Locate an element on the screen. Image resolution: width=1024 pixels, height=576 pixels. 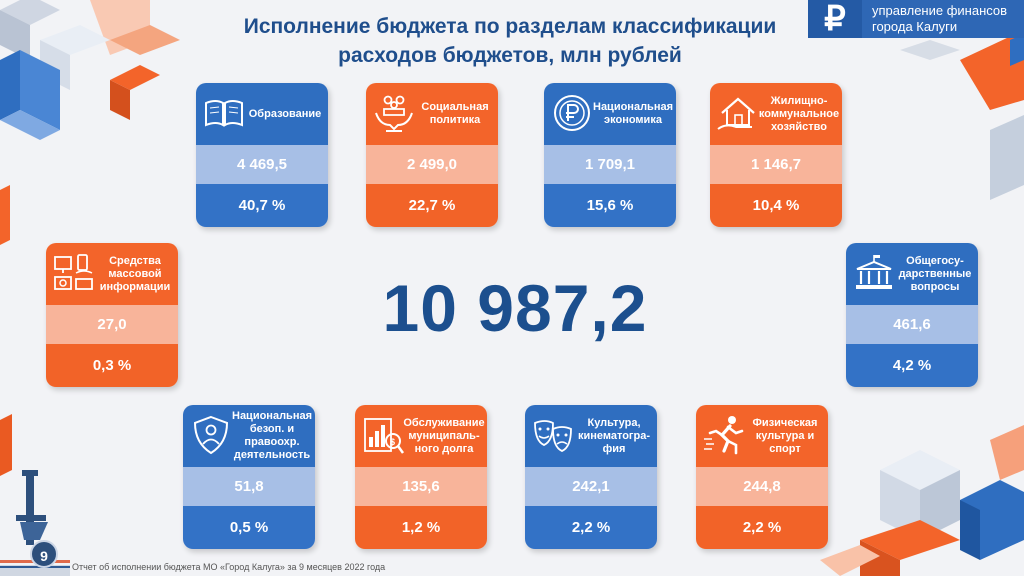
card-header: Физическая культура и спорт is located at coordinates (762, 436).